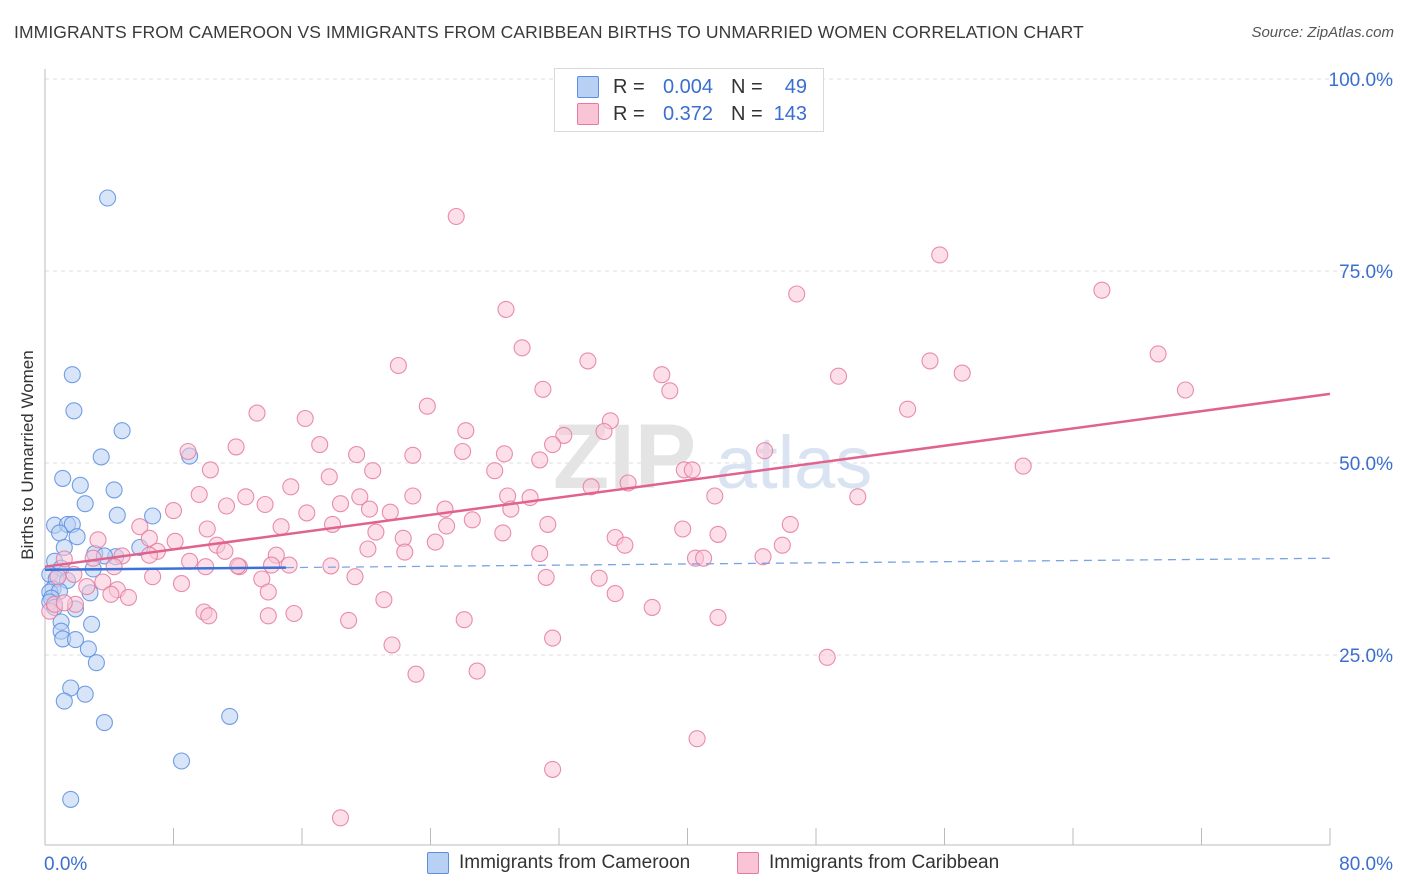 The image size is (1406, 892). I want to click on watermark: ZIP atlas, so click(712, 457).